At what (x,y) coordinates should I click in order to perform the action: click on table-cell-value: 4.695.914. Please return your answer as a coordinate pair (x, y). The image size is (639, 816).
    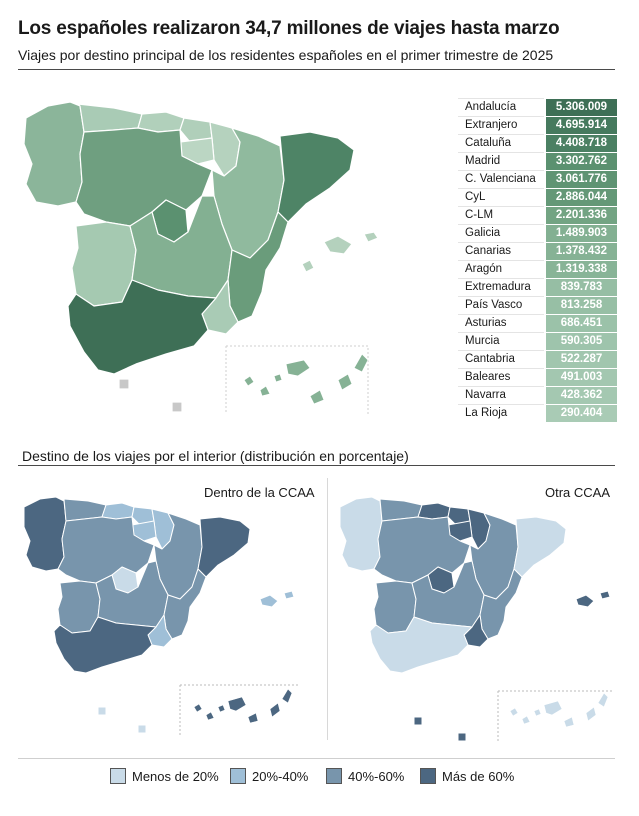
    Looking at the image, I should click on (581, 125).